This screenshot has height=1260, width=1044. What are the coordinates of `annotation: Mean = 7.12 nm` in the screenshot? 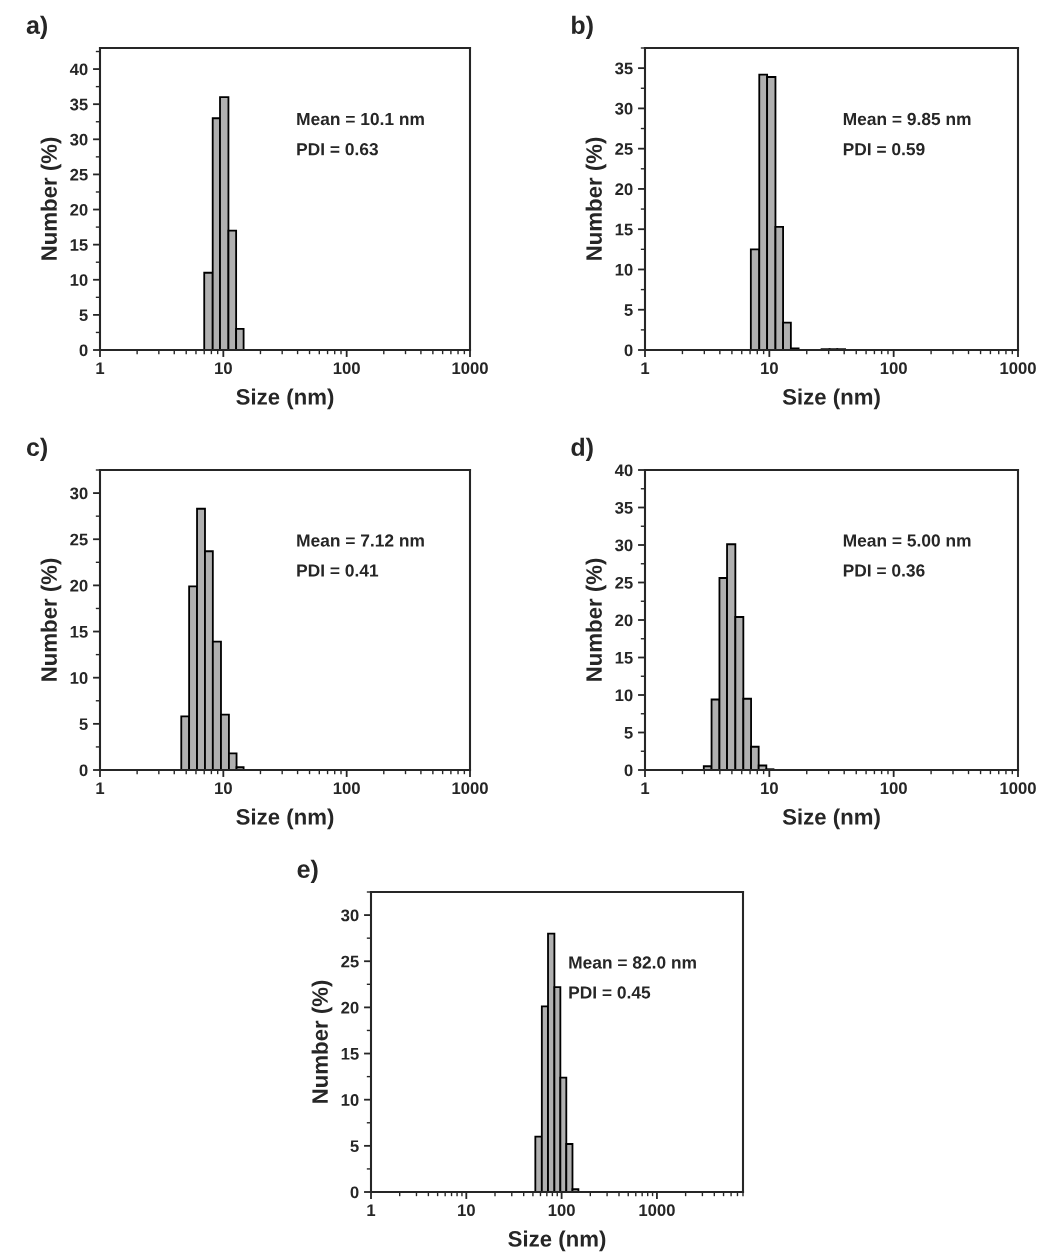 It's located at (360, 540).